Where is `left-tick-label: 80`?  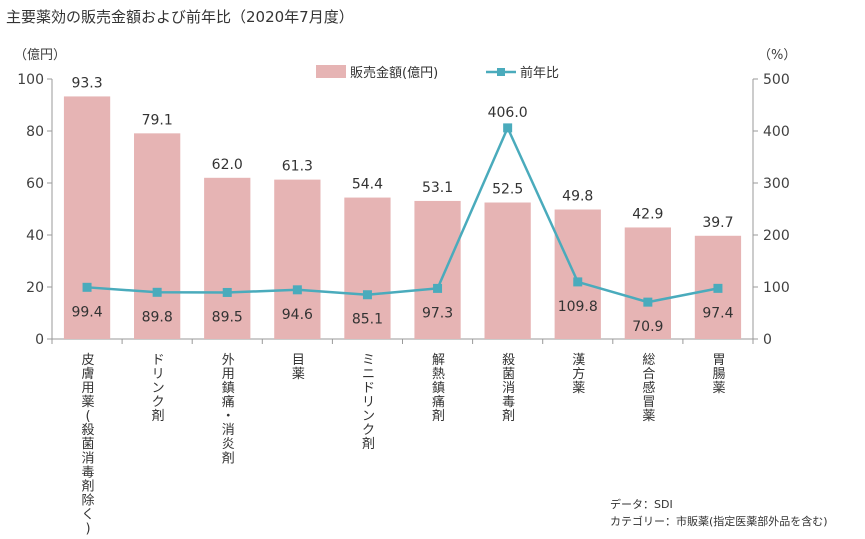
left-tick-label: 80 is located at coordinates (35, 132).